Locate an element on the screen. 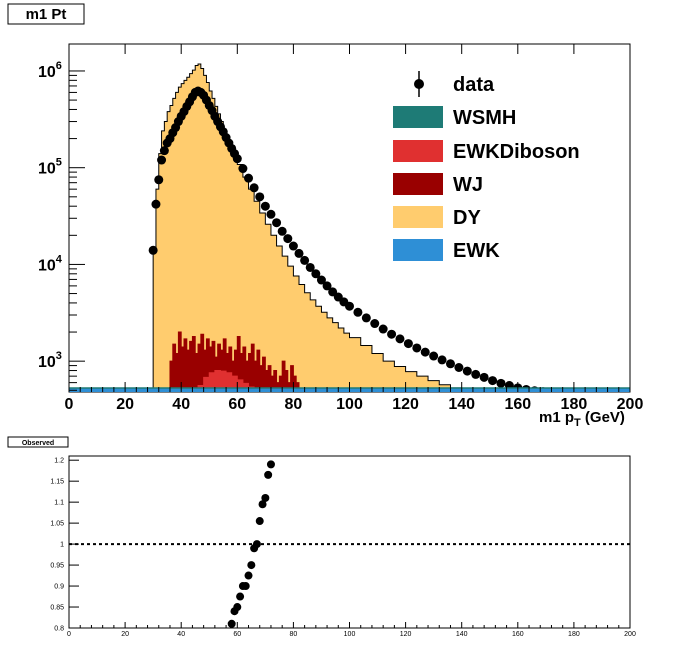 Image resolution: width=700 pixels, height=650 pixels. legend-label: WSMH is located at coordinates (484, 118).